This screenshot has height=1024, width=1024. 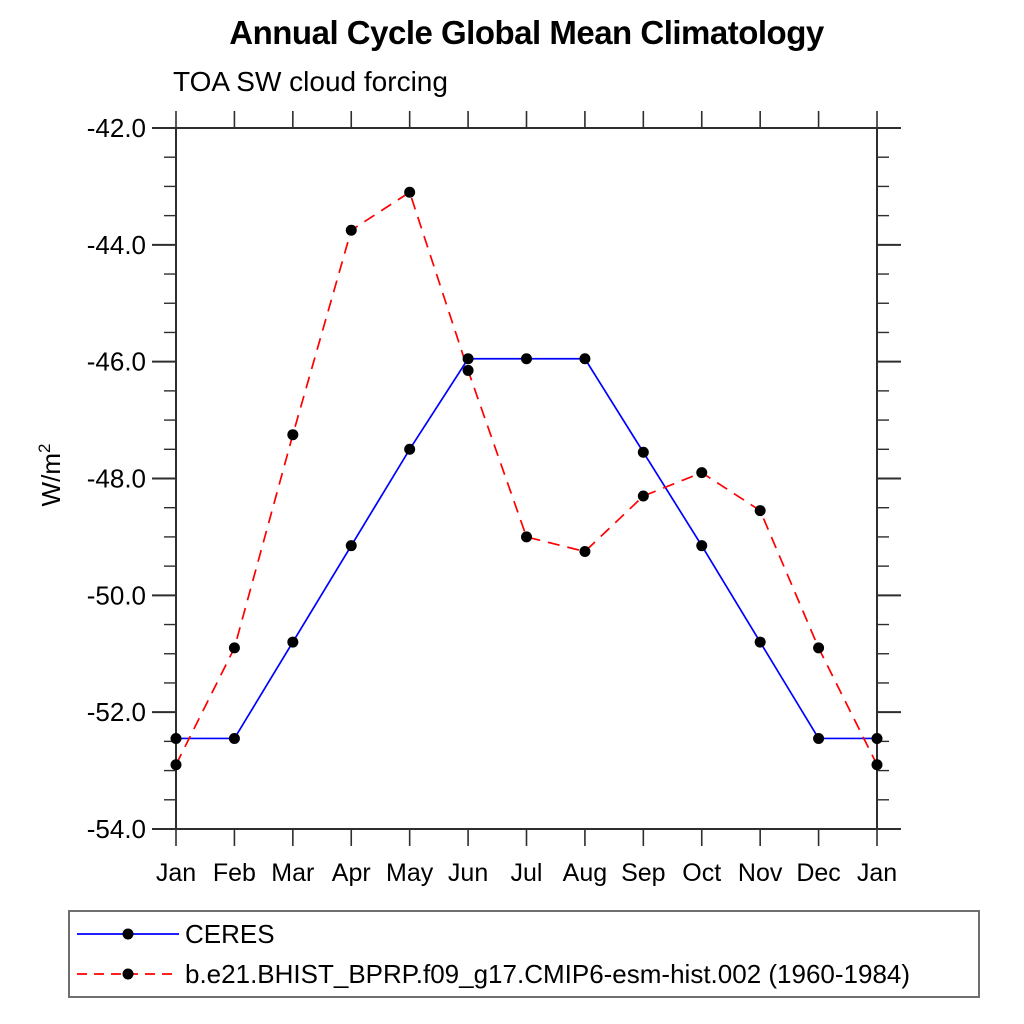 What do you see at coordinates (410, 873) in the screenshot?
I see `x-tick-label: May` at bounding box center [410, 873].